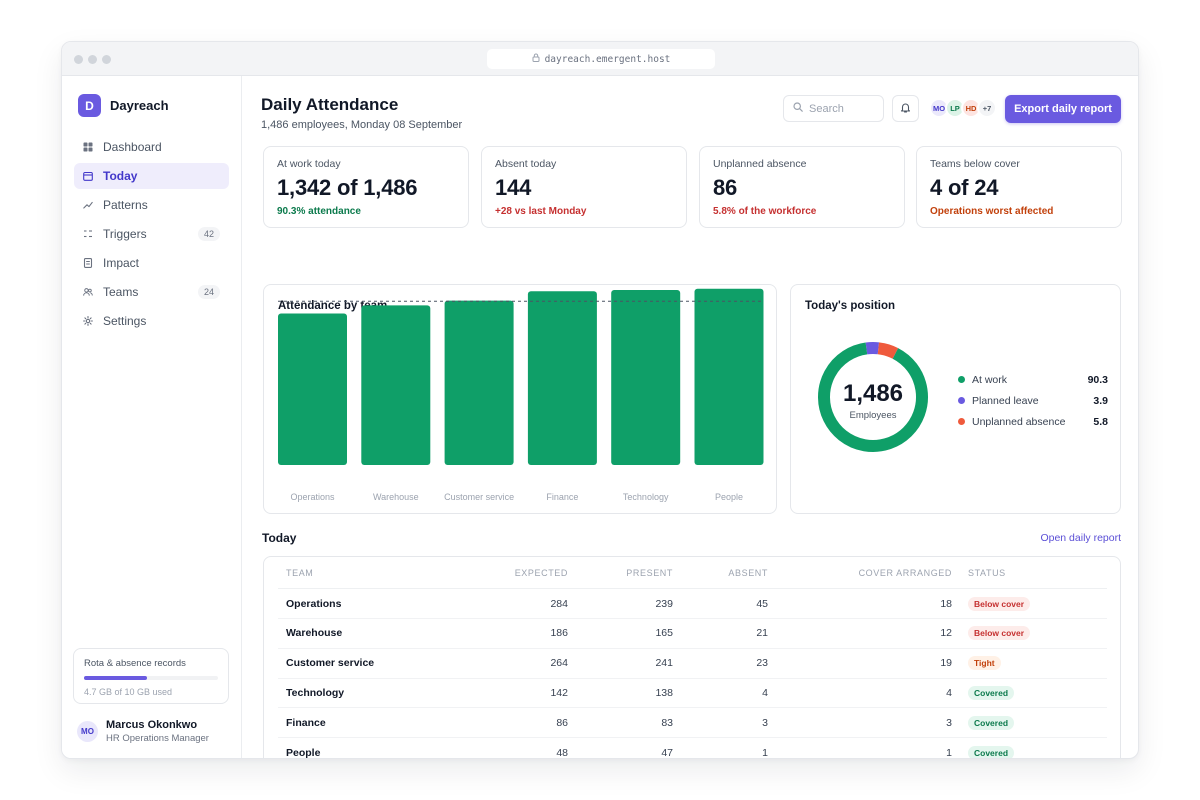 This screenshot has height=800, width=1200. I want to click on sidebar-item-patterns: Patterns, so click(151, 205).